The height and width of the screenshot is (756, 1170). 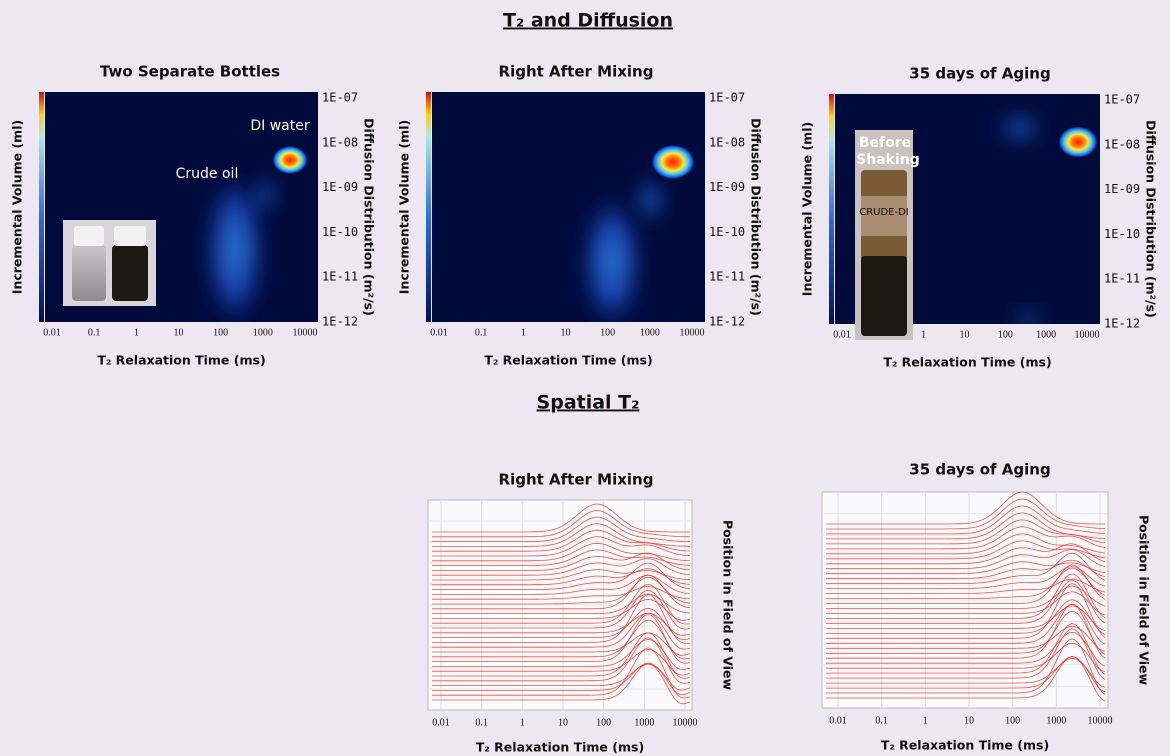 I want to click on hot-spot, so click(x=1078, y=142).